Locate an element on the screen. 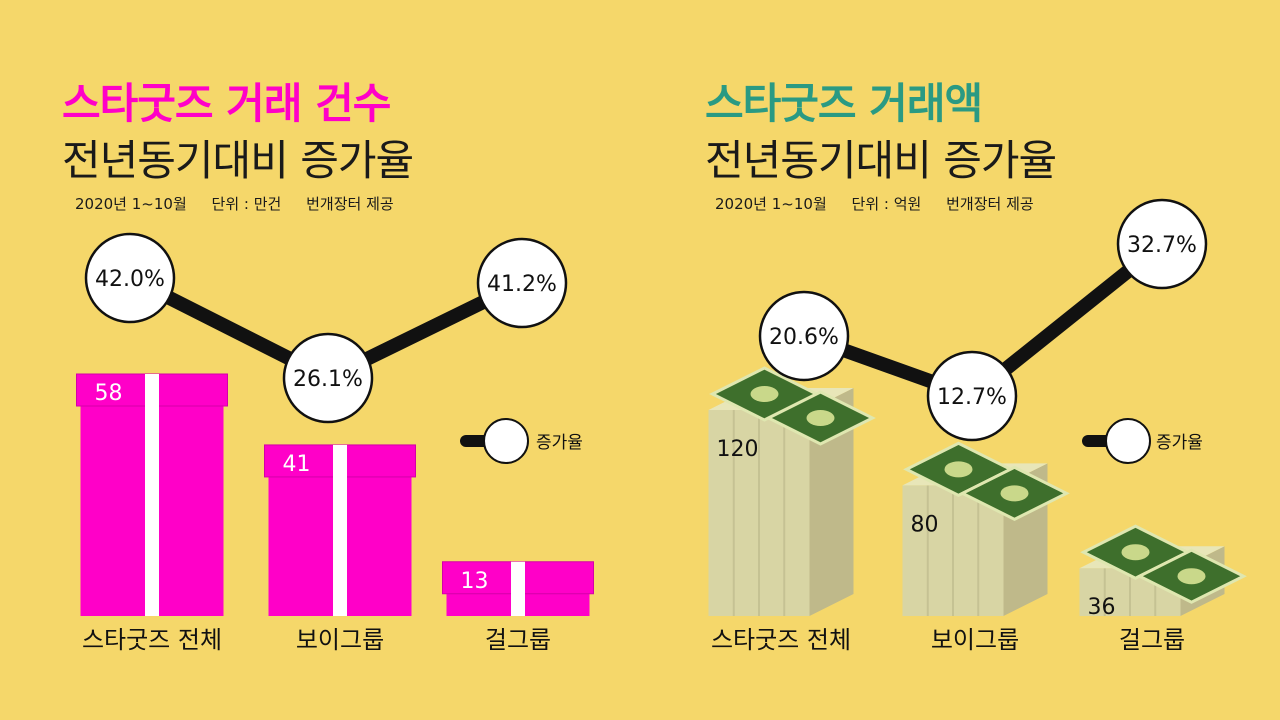 The width and height of the screenshot is (1280, 720). gift-box-icon: 41 is located at coordinates (340, 530).